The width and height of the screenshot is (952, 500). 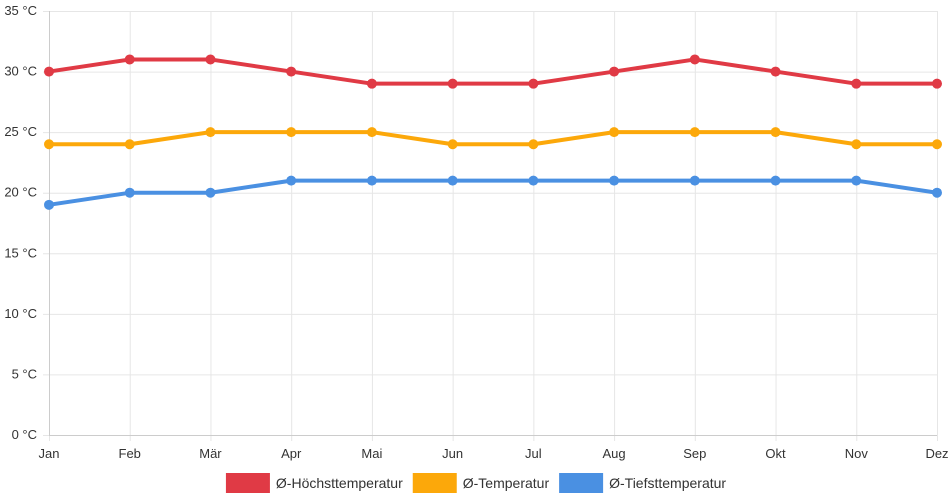 What do you see at coordinates (20, 71) in the screenshot?
I see `y-tick-label: 30 °C` at bounding box center [20, 71].